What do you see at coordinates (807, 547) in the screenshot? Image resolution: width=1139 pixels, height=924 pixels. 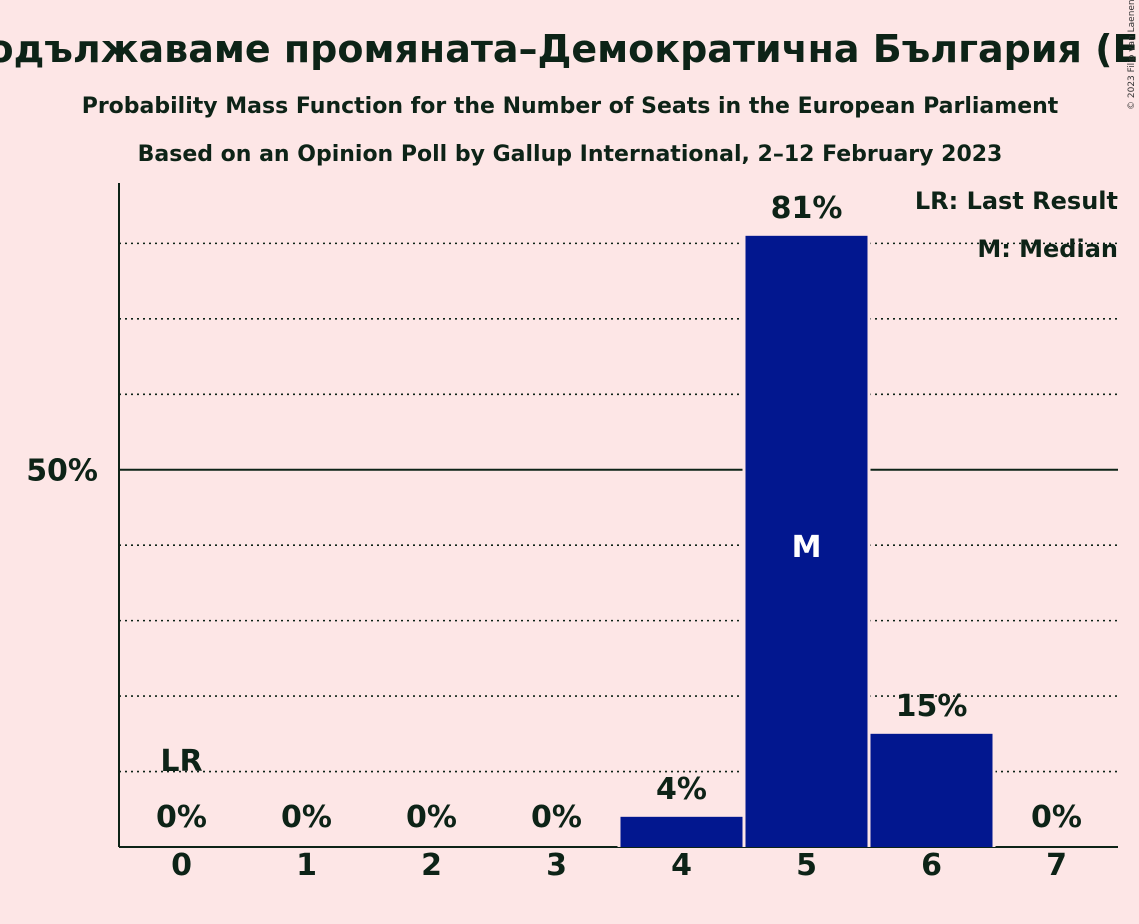 I see `median-marker: M` at bounding box center [807, 547].